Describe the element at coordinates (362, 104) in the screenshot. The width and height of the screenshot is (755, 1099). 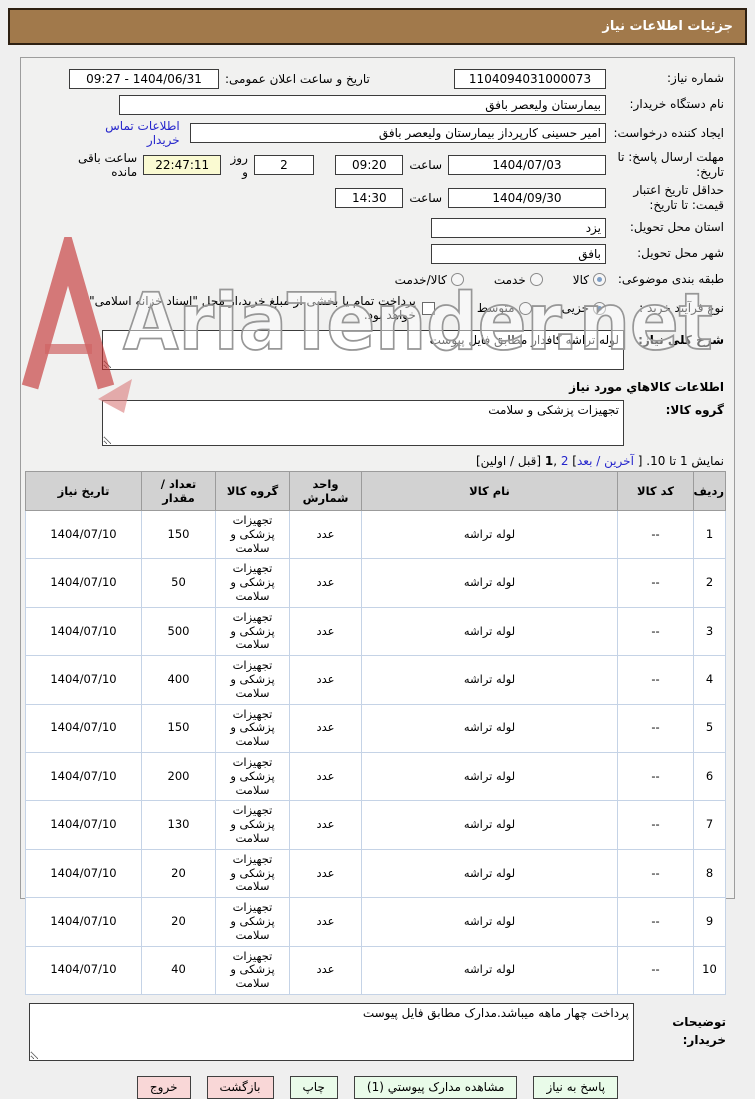
I see `buyer-name-input` at that location.